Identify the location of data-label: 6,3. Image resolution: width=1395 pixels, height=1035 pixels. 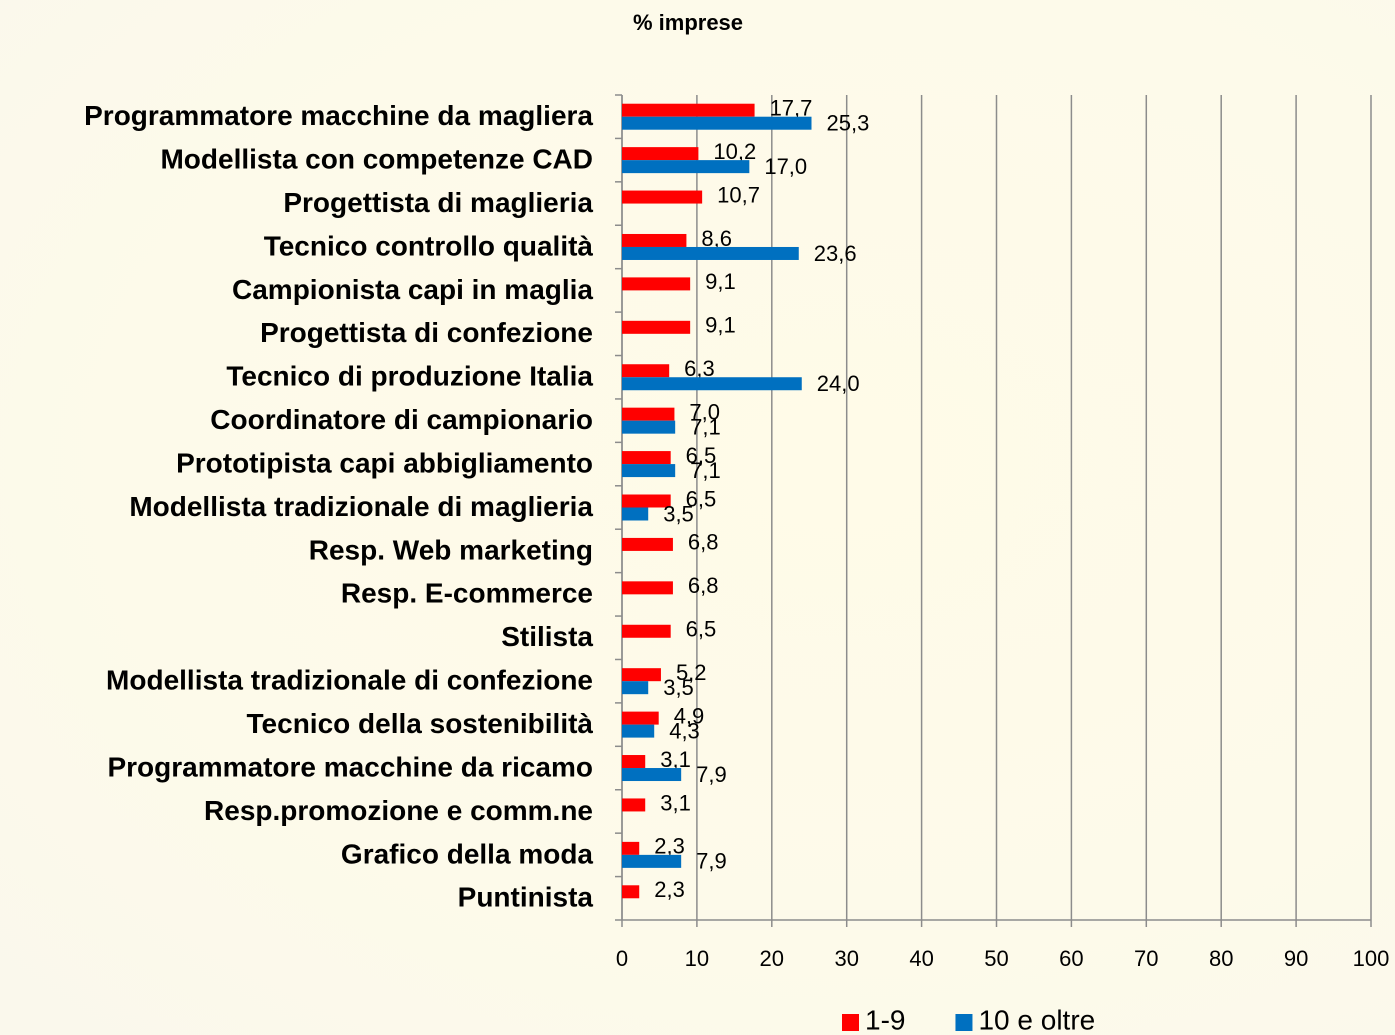
(699, 368).